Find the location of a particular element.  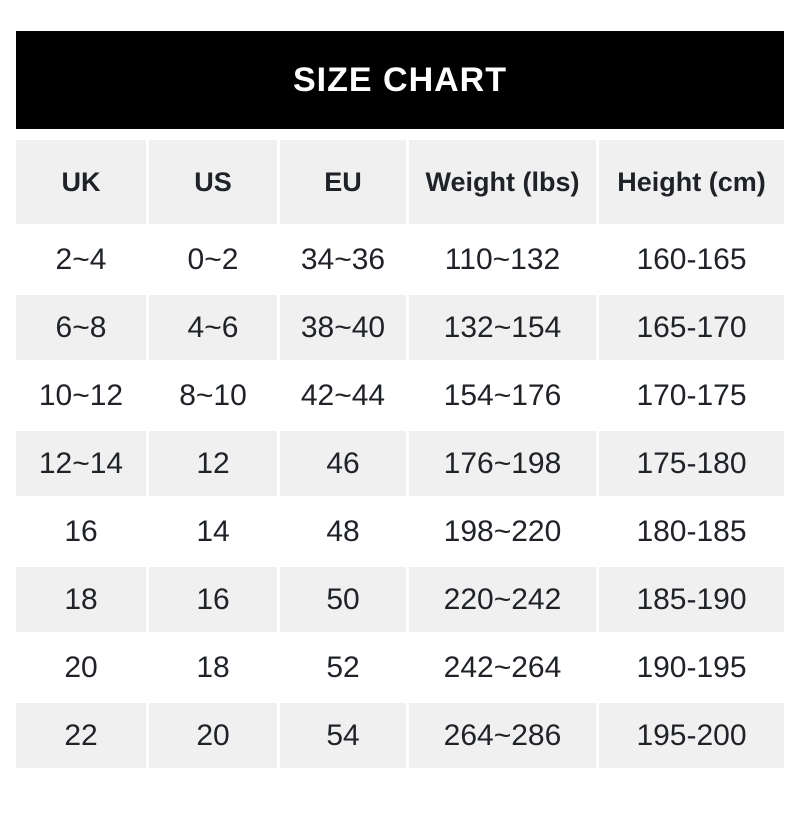

table-cell: 160-165 is located at coordinates (691, 259).